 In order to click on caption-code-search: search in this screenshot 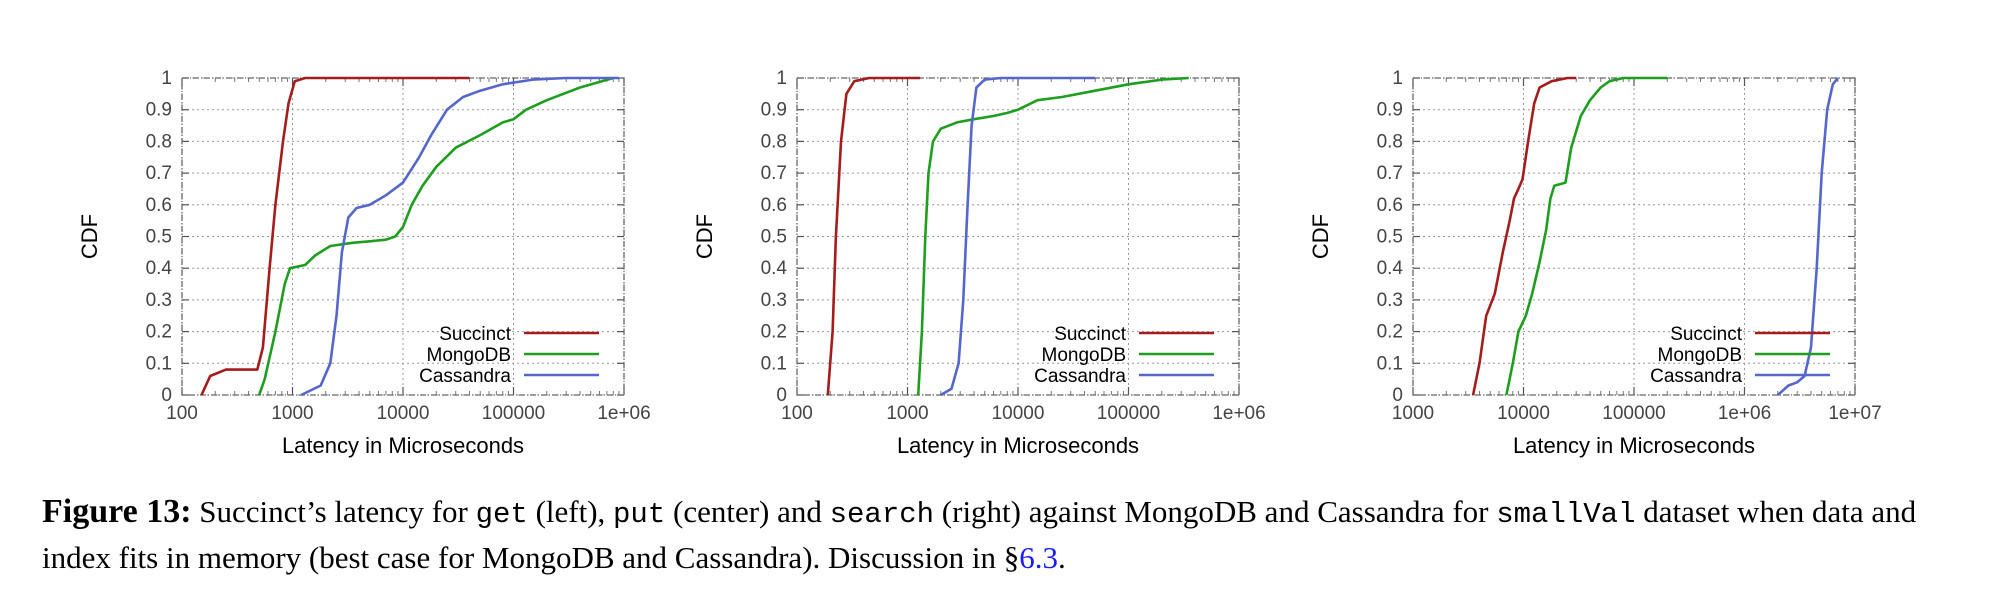, I will do `click(882, 514)`.